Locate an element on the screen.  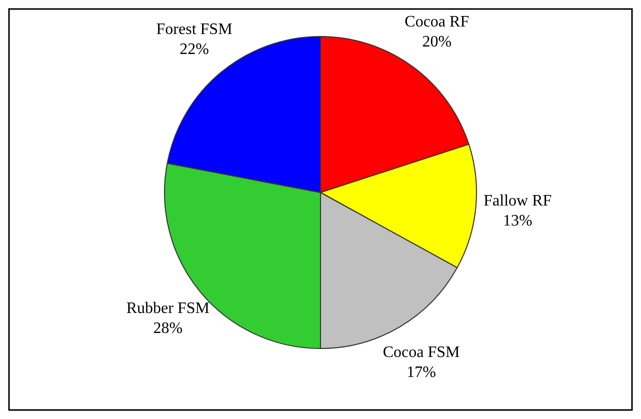
slice-label: Rubber FSM is located at coordinates (168, 308).